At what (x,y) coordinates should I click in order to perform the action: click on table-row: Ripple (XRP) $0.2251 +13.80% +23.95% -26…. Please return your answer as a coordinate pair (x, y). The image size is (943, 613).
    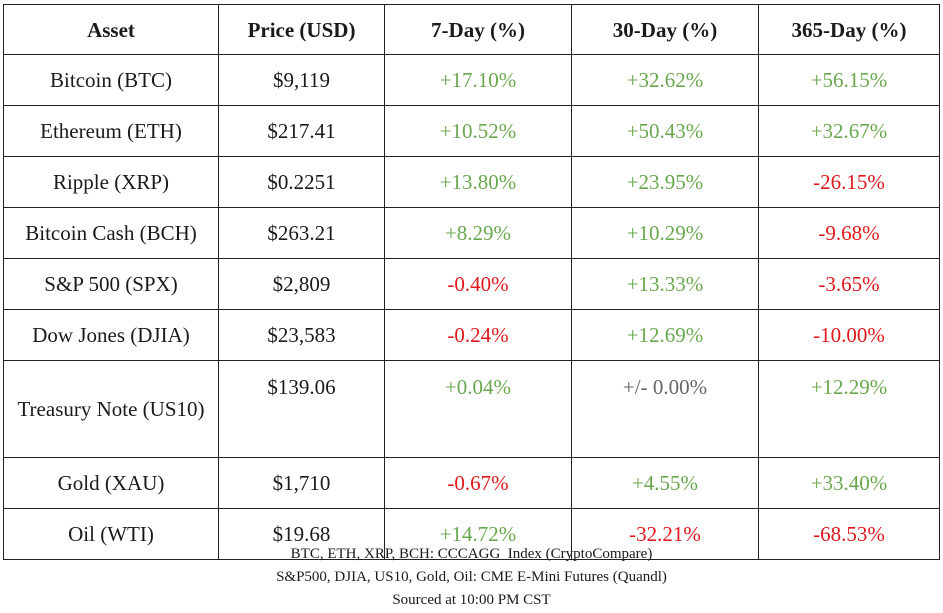
    Looking at the image, I should click on (471, 182).